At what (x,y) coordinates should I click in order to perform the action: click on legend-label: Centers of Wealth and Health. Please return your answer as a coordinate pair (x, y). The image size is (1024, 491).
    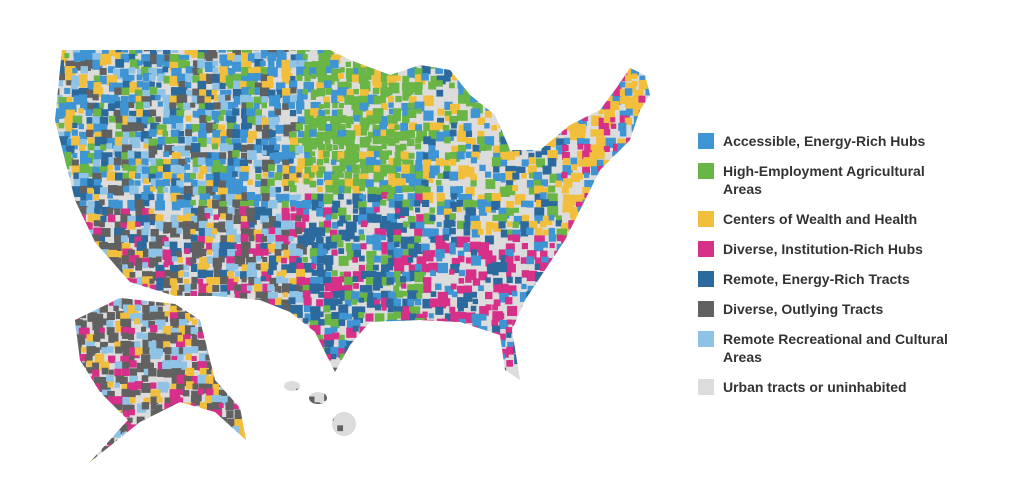
    Looking at the image, I should click on (820, 219).